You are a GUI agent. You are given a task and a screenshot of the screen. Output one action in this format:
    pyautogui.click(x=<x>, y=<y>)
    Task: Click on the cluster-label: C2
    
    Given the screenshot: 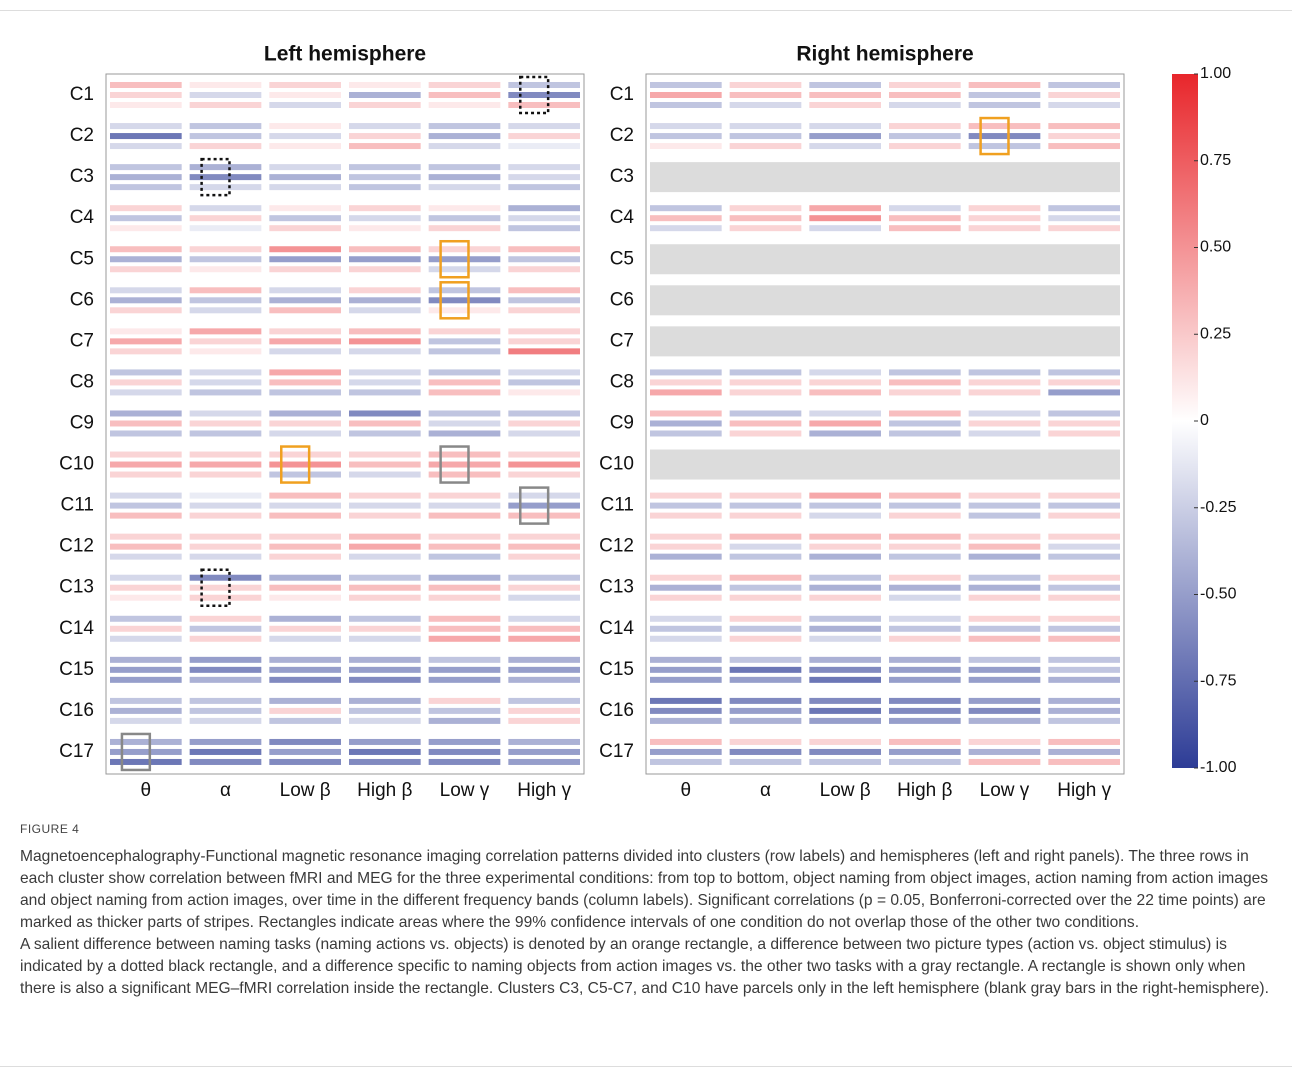 What is the action you would take?
    pyautogui.click(x=82, y=135)
    